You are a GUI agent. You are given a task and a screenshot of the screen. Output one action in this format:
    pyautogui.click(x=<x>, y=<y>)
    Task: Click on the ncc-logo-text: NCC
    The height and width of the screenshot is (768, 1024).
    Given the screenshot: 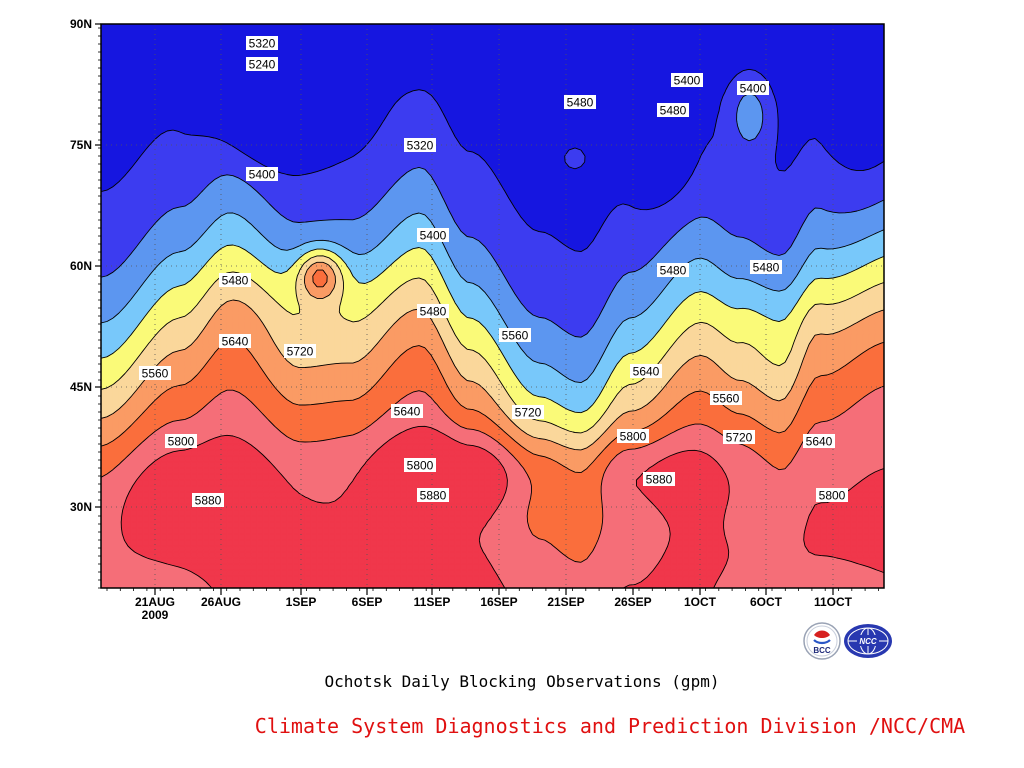 What is the action you would take?
    pyautogui.click(x=868, y=641)
    